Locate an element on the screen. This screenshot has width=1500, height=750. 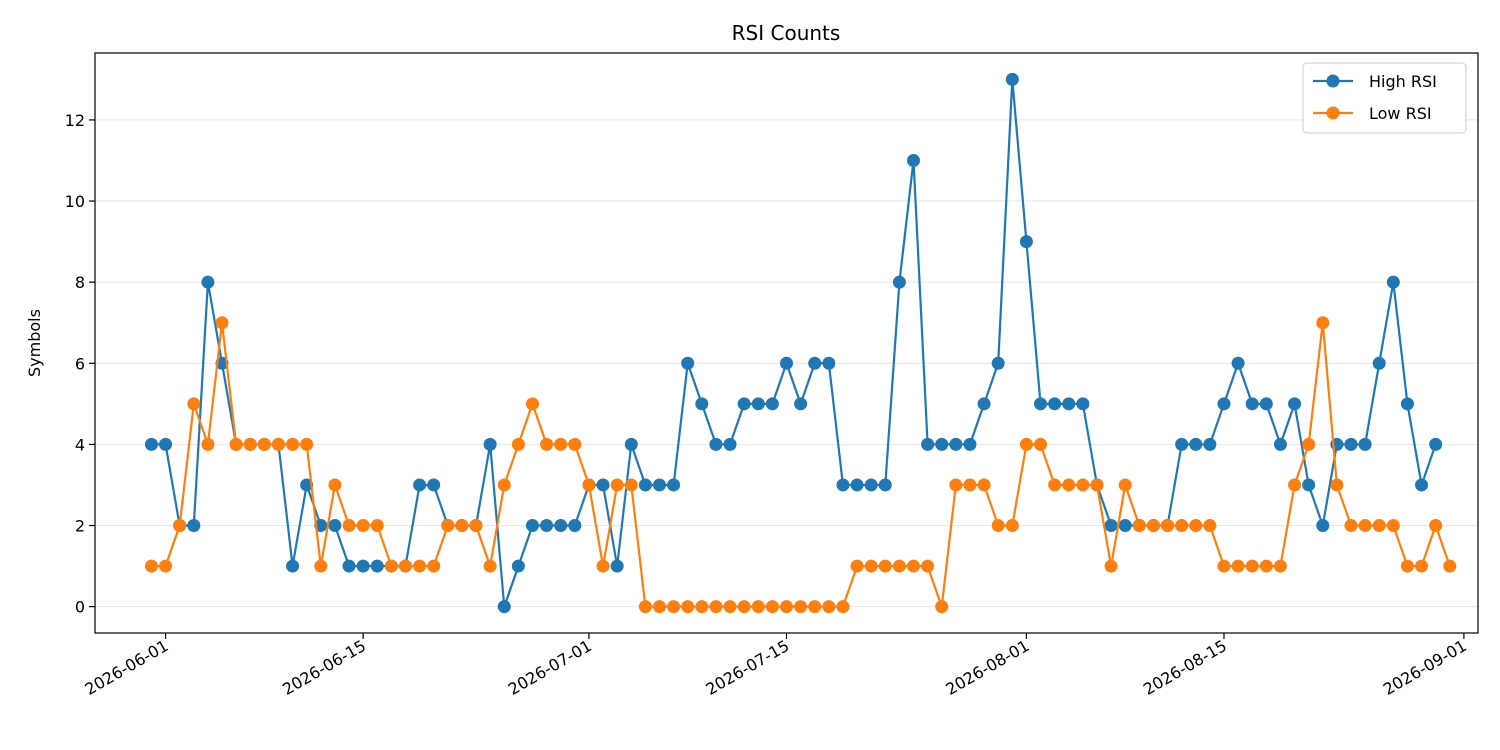
x-tick-label: 2026-07-15 is located at coordinates (747, 667).